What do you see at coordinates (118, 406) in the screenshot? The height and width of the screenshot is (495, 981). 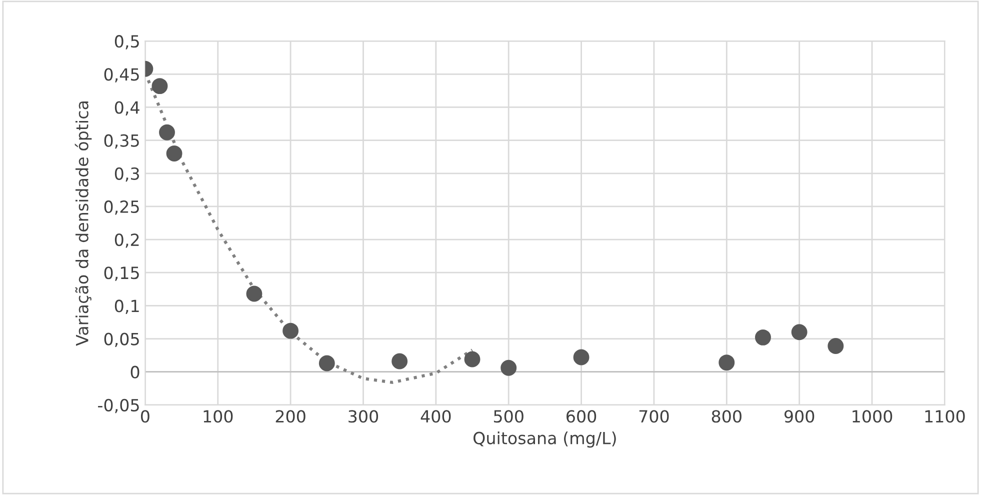 I see `y-tick-label: -0,05` at bounding box center [118, 406].